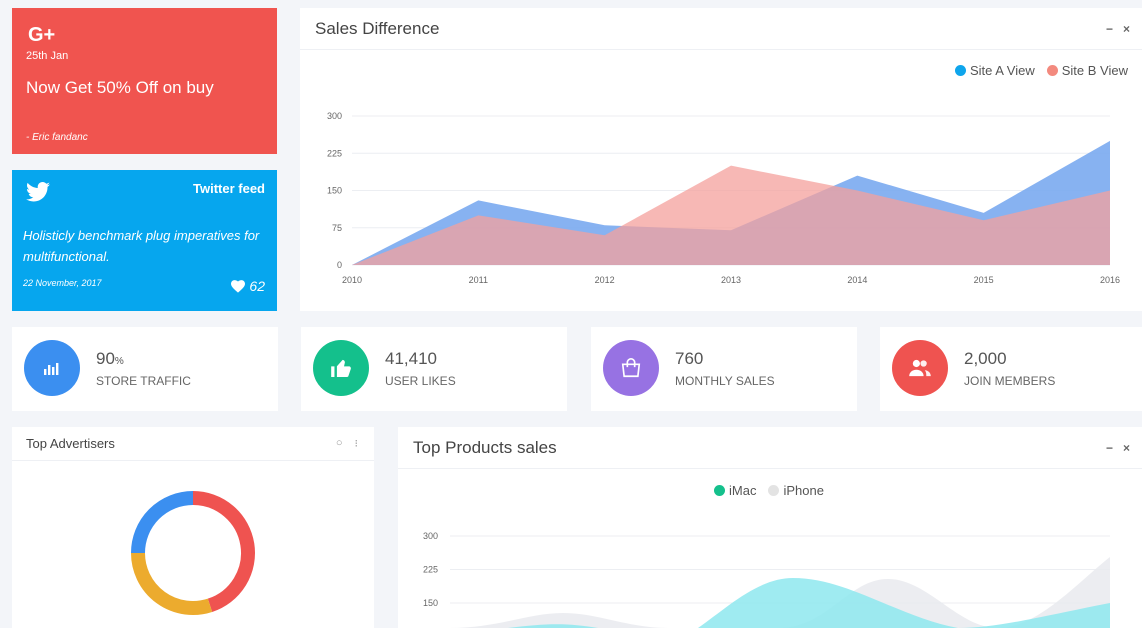  I want to click on series-area-imac, so click(809, 603).